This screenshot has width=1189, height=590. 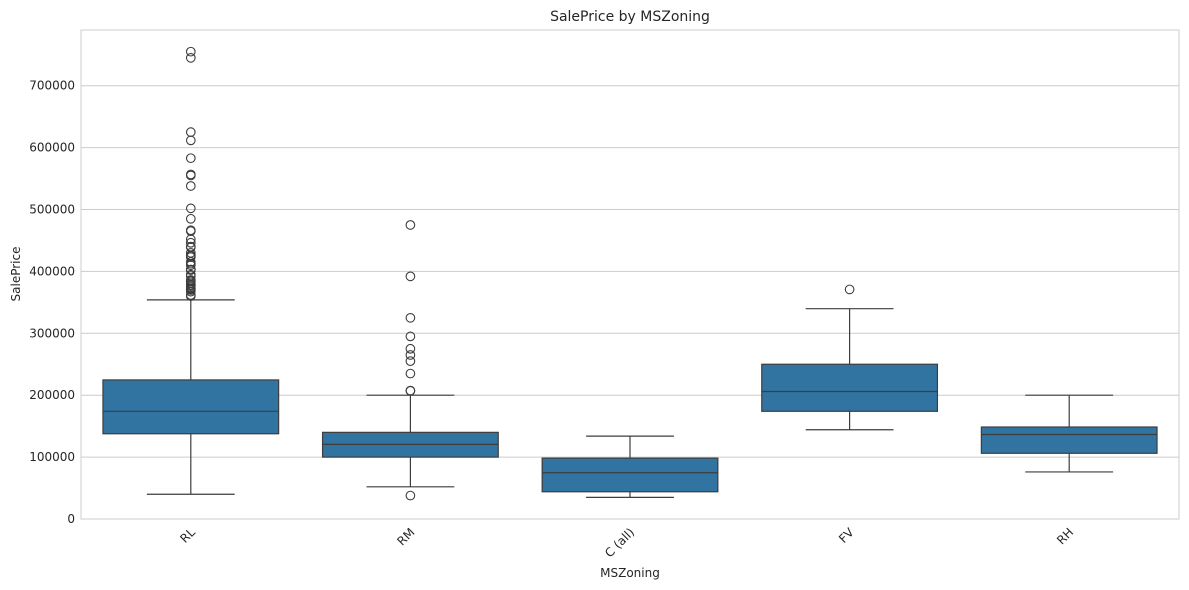 What do you see at coordinates (71, 519) in the screenshot?
I see `y-tick-label: 0` at bounding box center [71, 519].